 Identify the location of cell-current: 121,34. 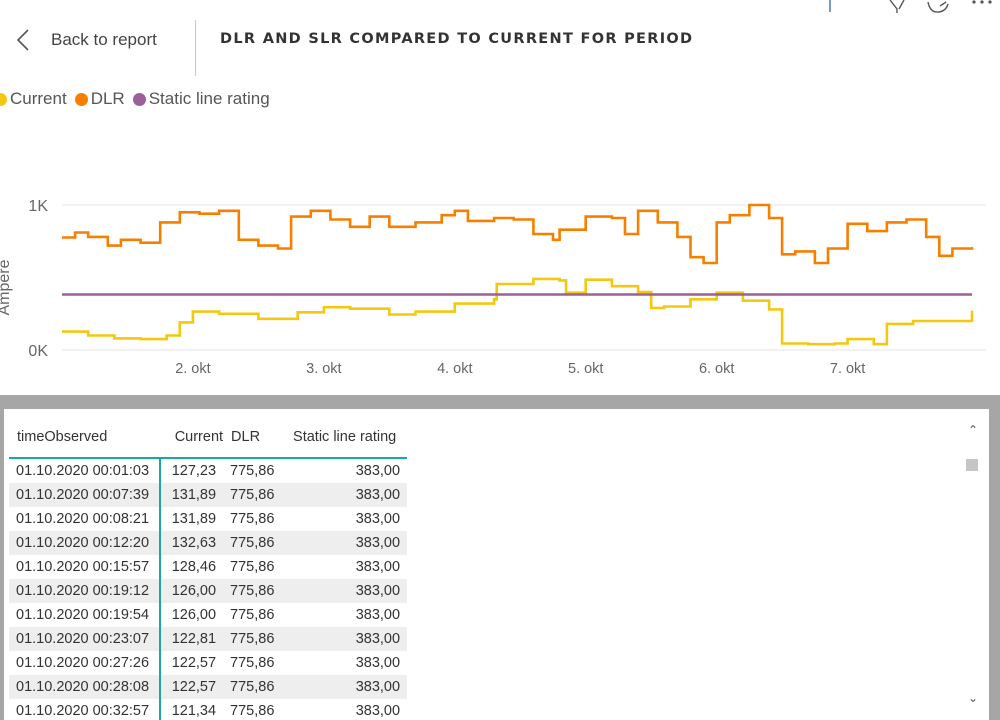
(194, 711).